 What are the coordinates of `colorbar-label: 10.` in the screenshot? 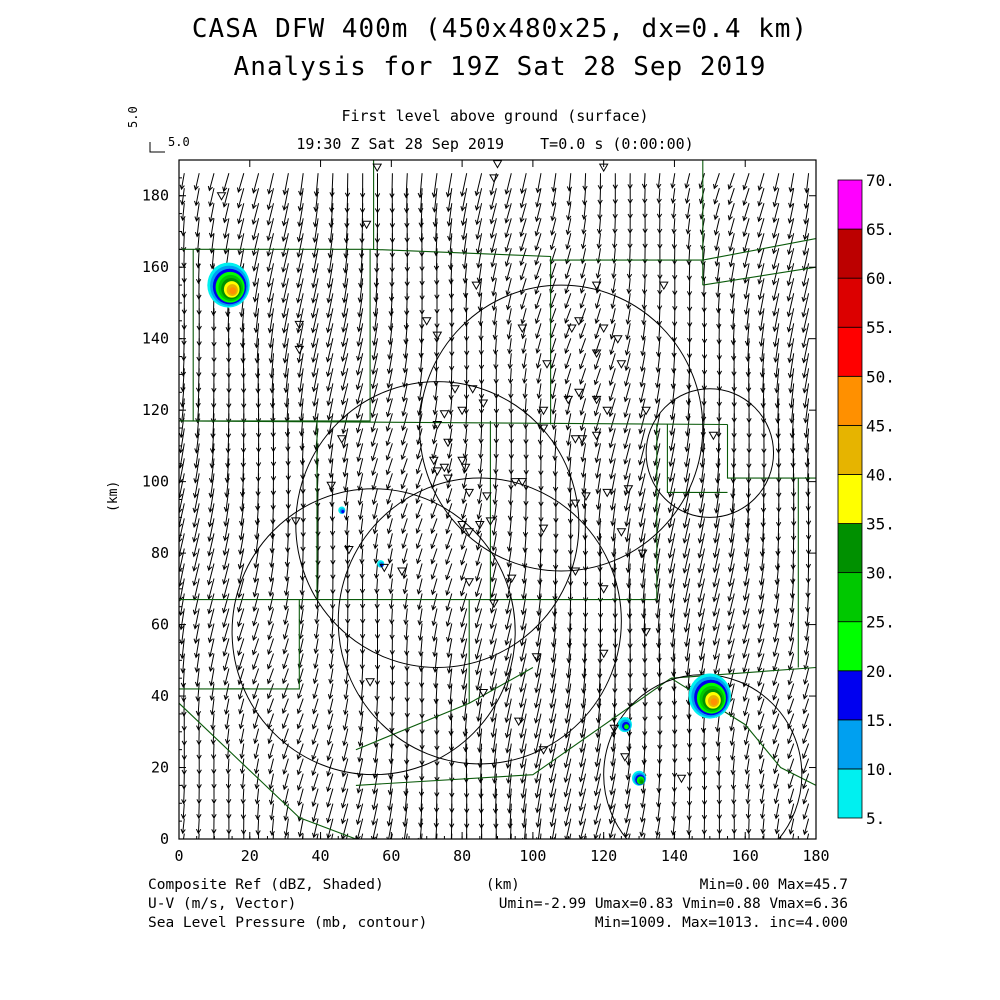 It's located at (880, 769).